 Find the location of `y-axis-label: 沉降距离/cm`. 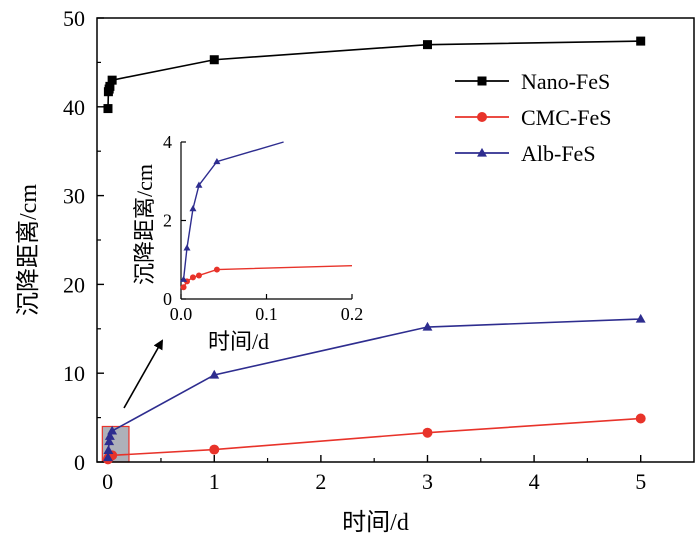

y-axis-label: 沉降距离/cm is located at coordinates (28, 250).